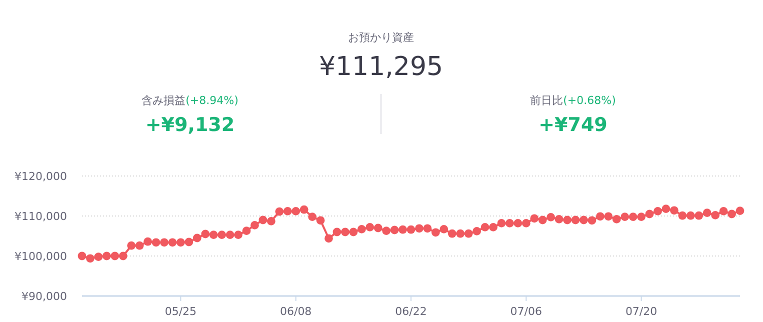 The image size is (763, 322). I want to click on y-tick-label: ¥120,000, so click(40, 176).